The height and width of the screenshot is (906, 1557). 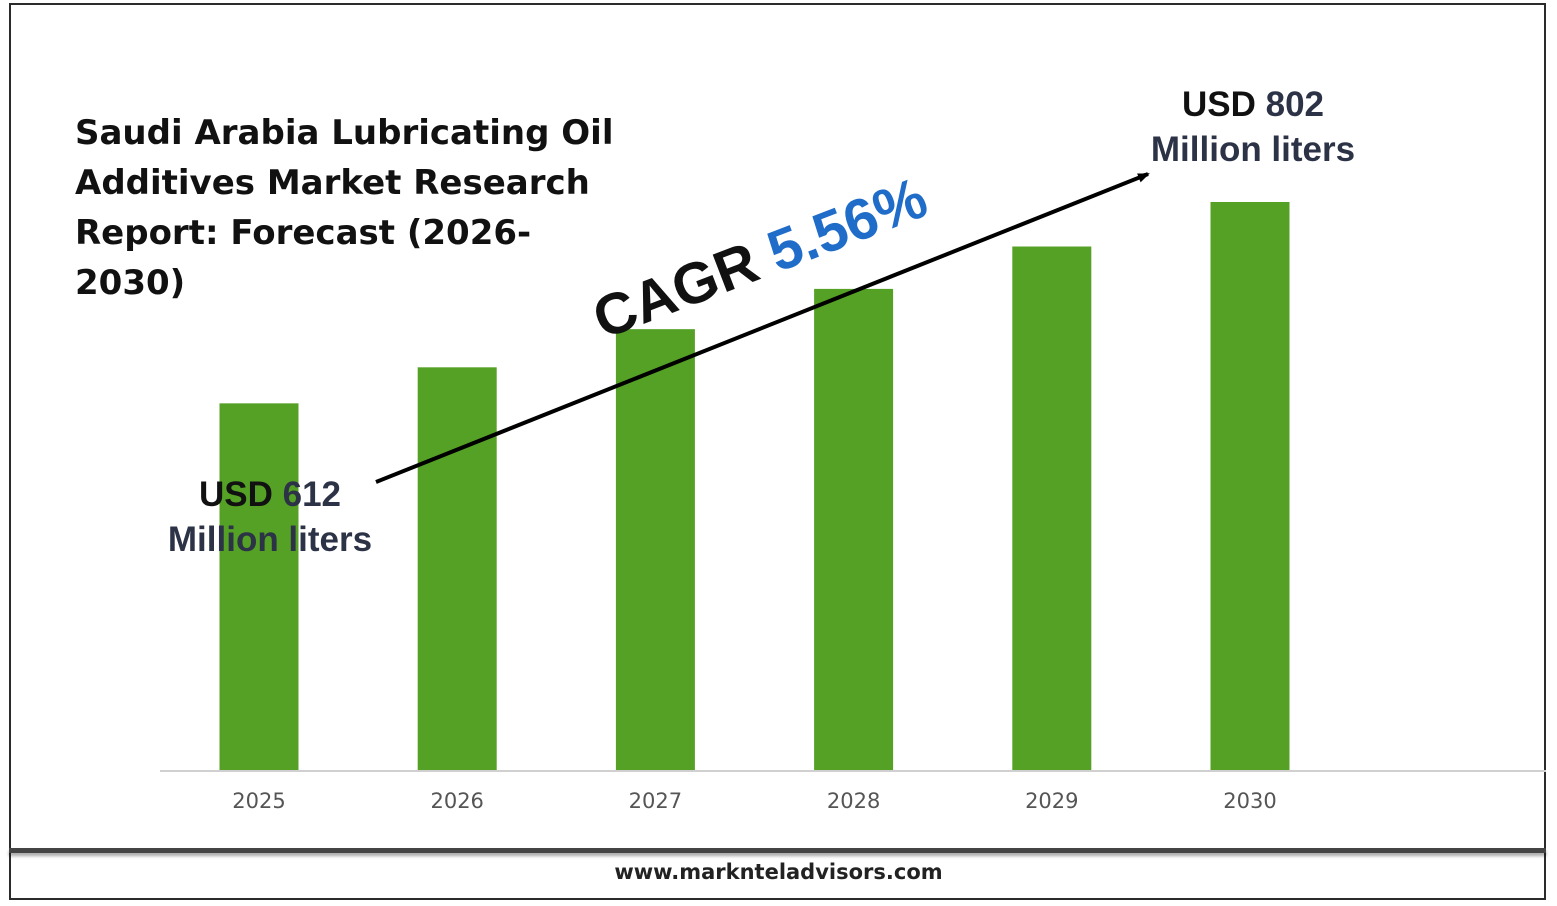 I want to click on x-tick-label-2025: 2025, so click(x=258, y=801).